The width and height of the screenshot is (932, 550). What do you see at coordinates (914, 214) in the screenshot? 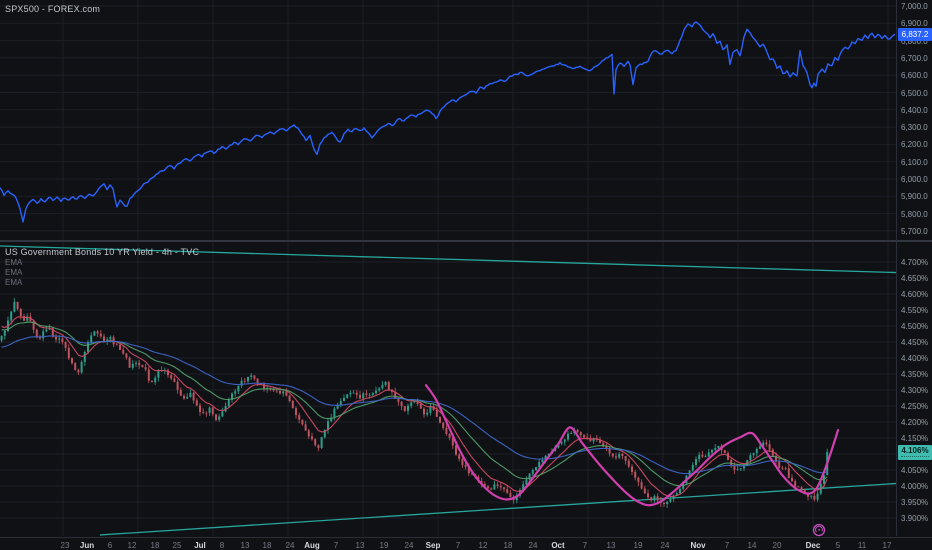
I see `price-tick: 5,800.0` at bounding box center [914, 214].